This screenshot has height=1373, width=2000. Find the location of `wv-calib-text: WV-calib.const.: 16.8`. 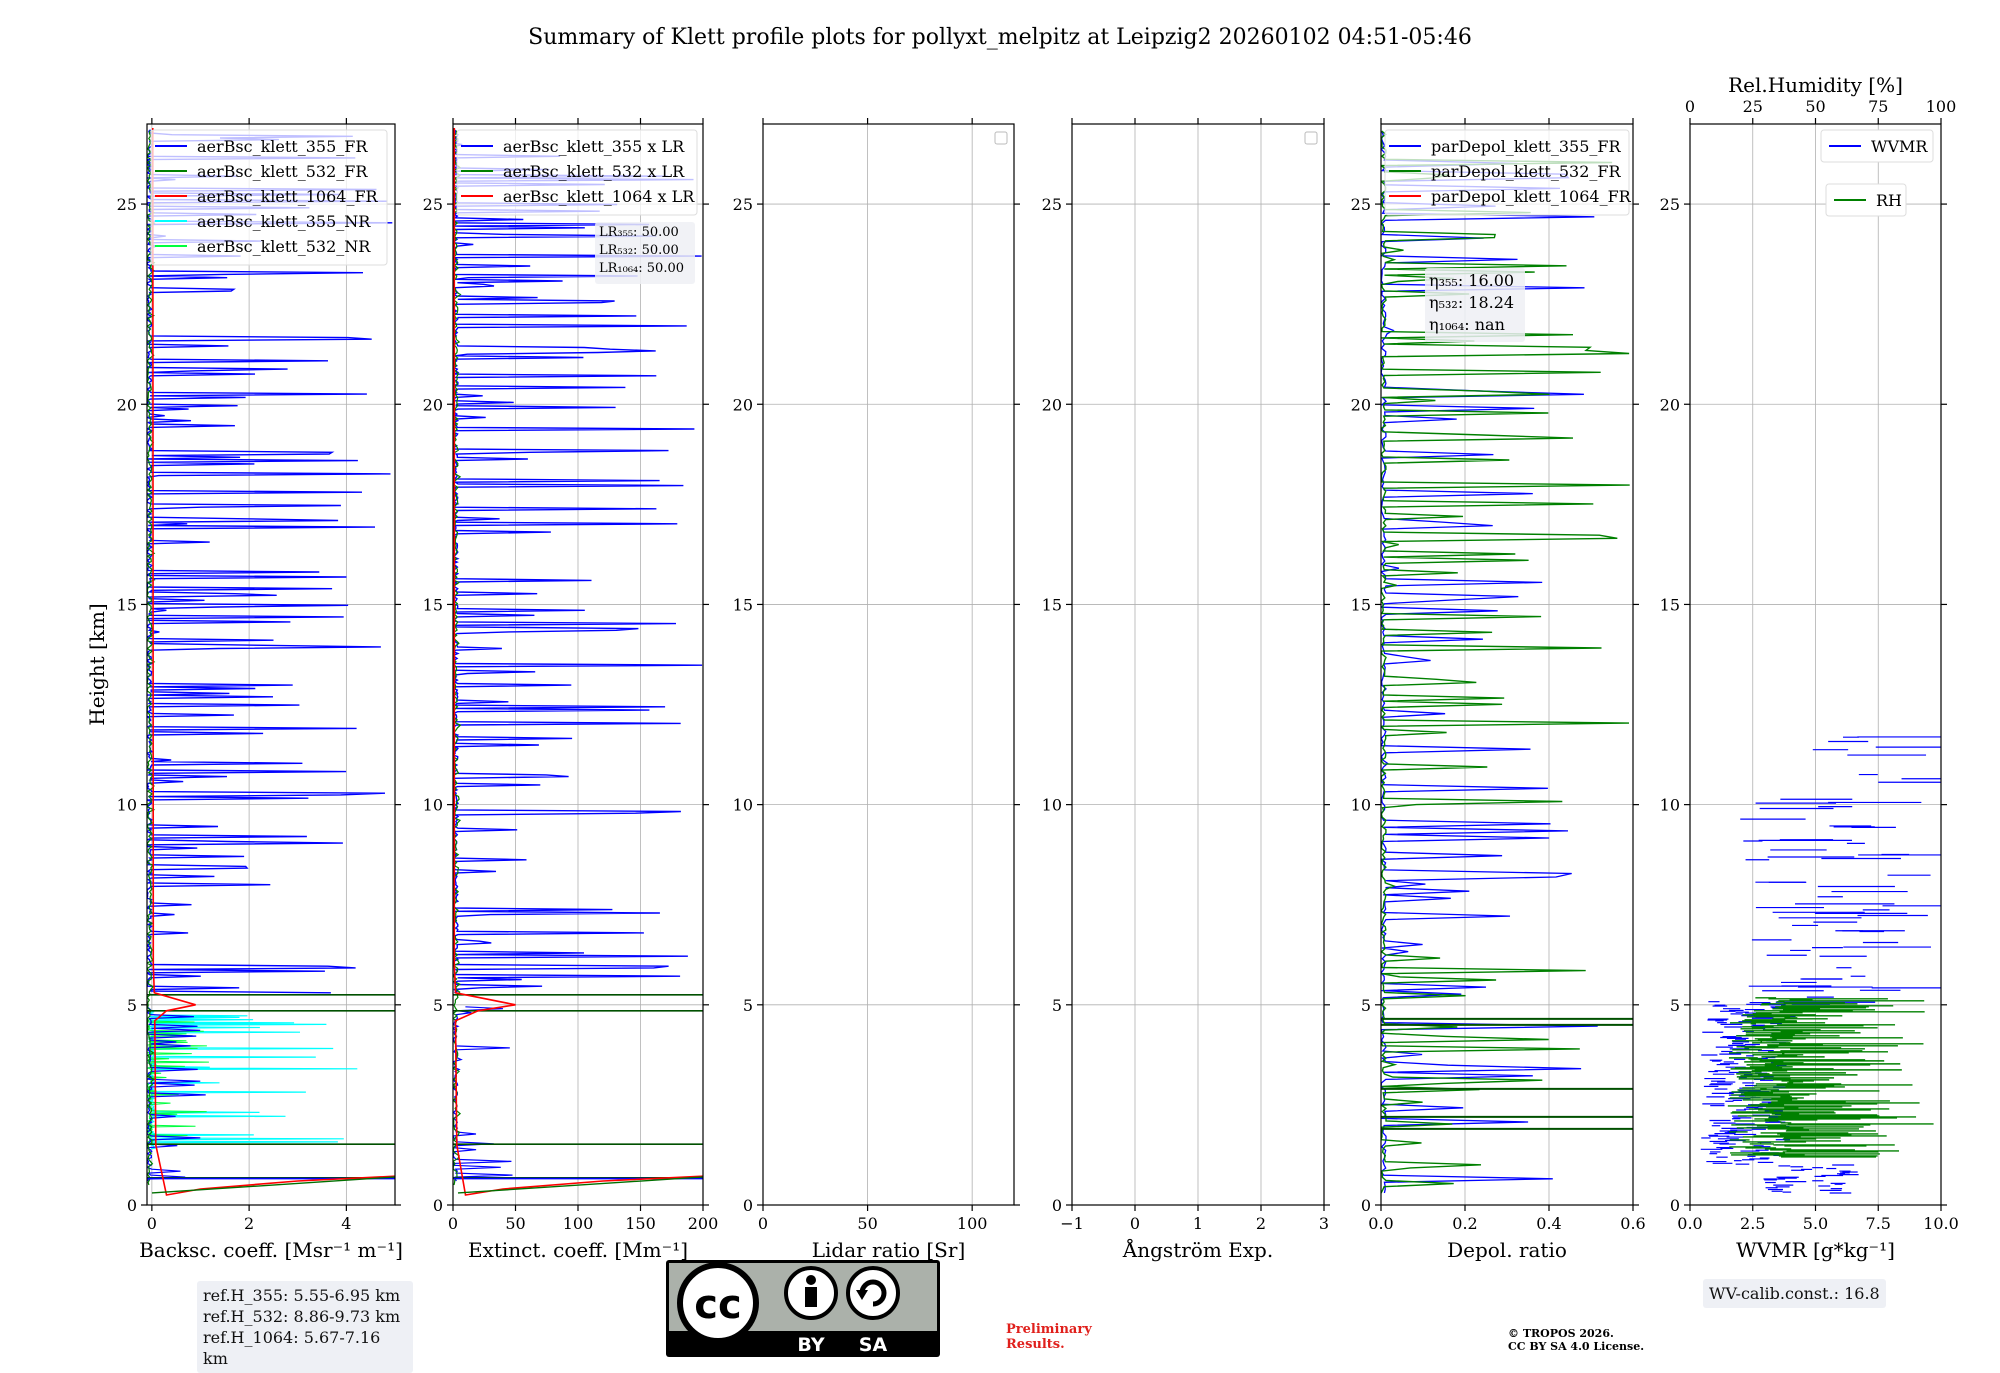

wv-calib-text: WV-calib.const.: 16.8 is located at coordinates (1794, 1293).